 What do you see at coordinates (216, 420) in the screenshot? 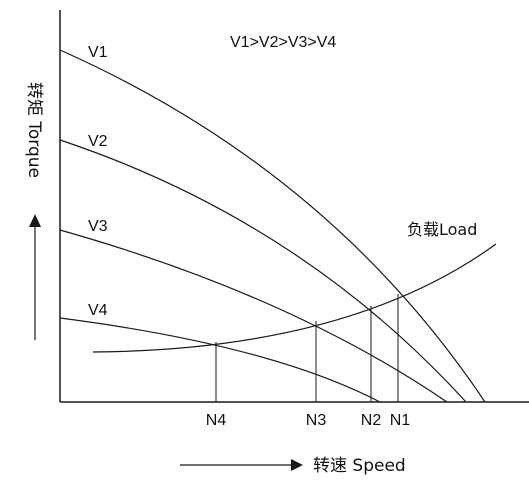
I see `speed-label-n4: N4` at bounding box center [216, 420].